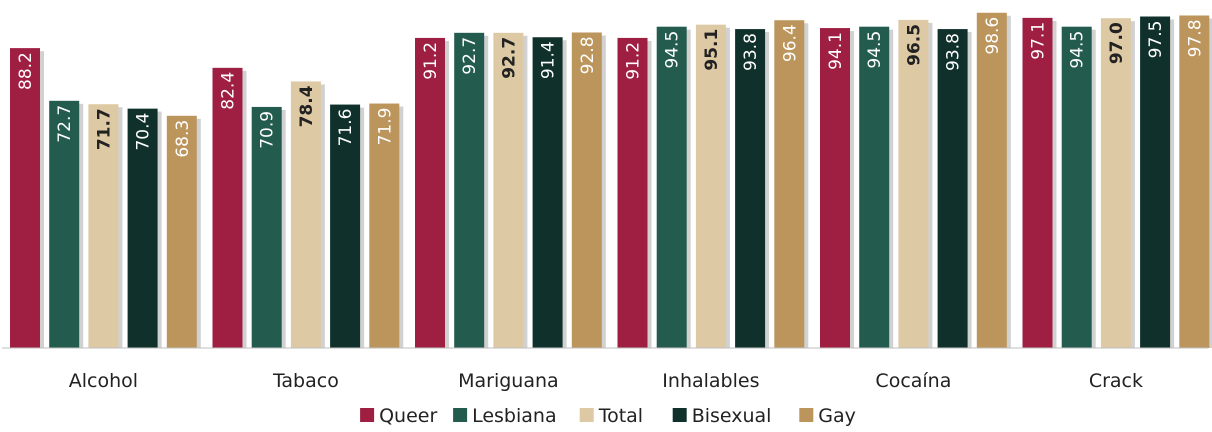 Image resolution: width=1212 pixels, height=432 pixels. Describe the element at coordinates (679, 415) in the screenshot. I see `legend-swatch-bisexual` at that location.